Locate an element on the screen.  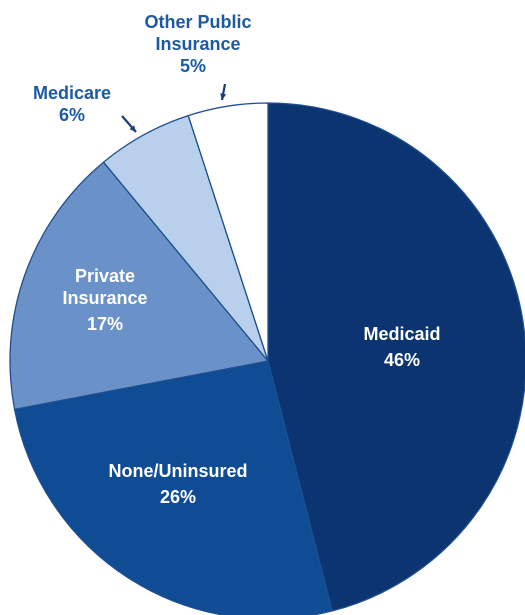
slice-label-medicaid: Medicaid is located at coordinates (401, 334).